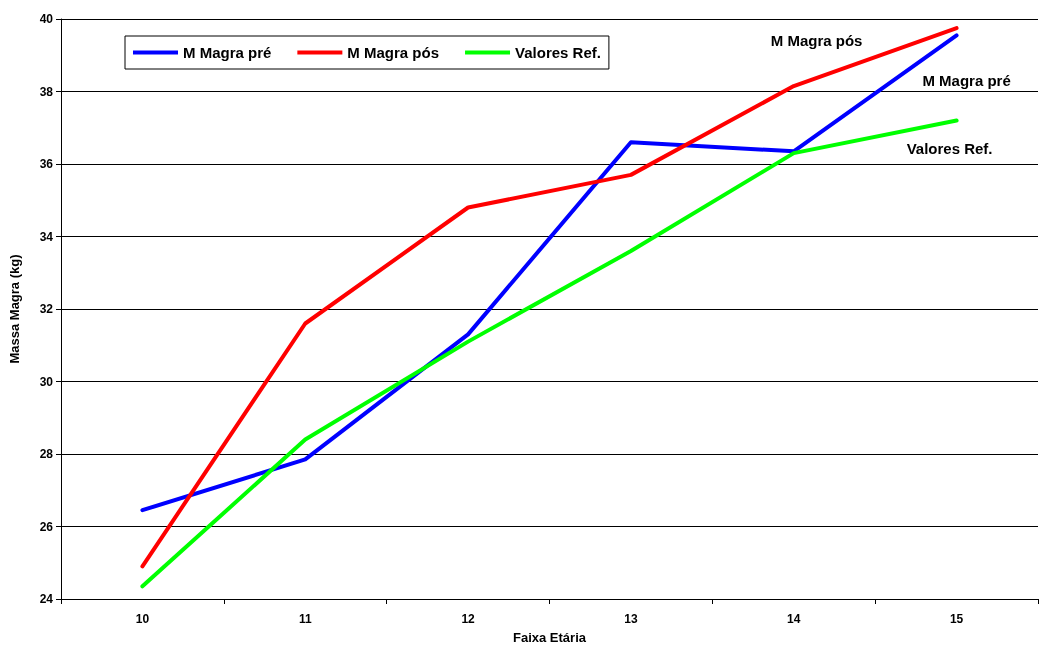 The image size is (1044, 652). What do you see at coordinates (794, 619) in the screenshot?
I see `x-tick-label: 14` at bounding box center [794, 619].